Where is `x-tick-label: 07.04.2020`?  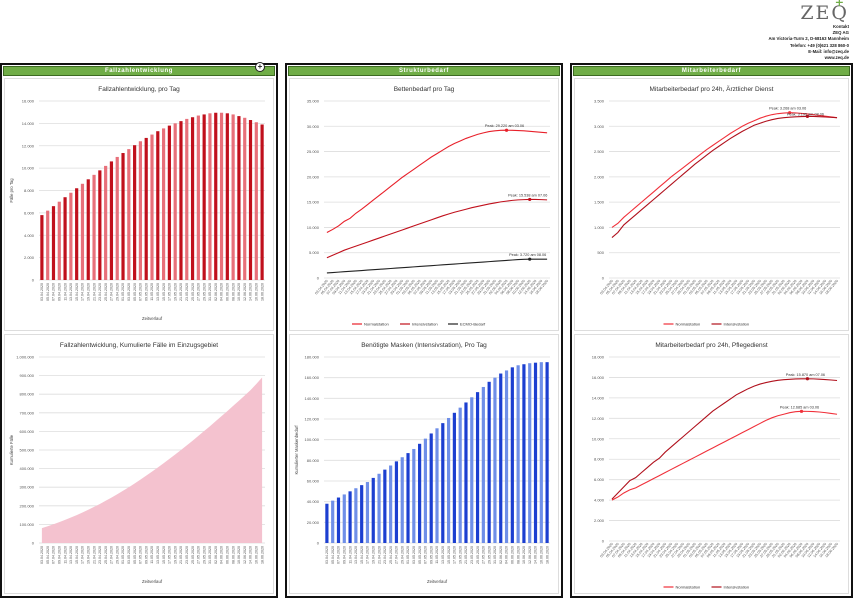 x-tick-label: 07.04.2020 is located at coordinates (54, 292).